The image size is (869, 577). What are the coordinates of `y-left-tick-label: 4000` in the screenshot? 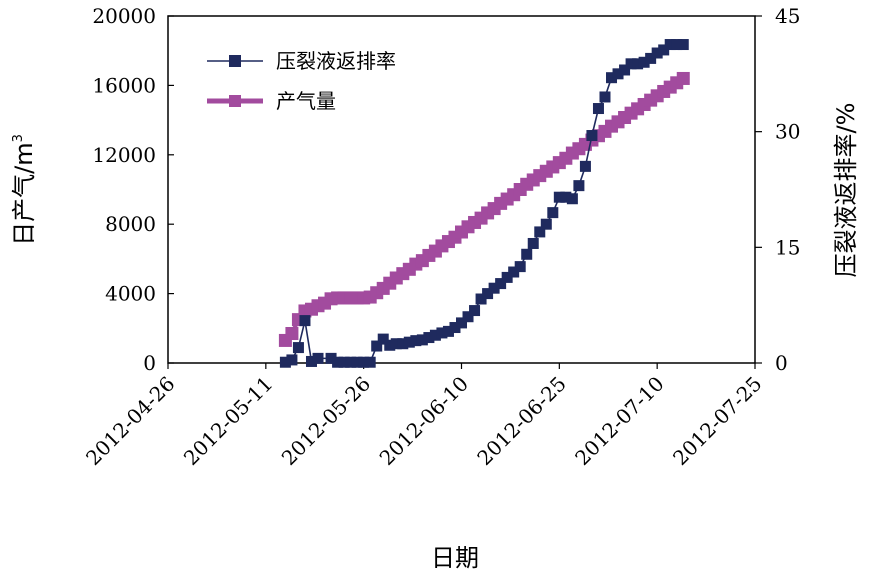 It's located at (130, 294).